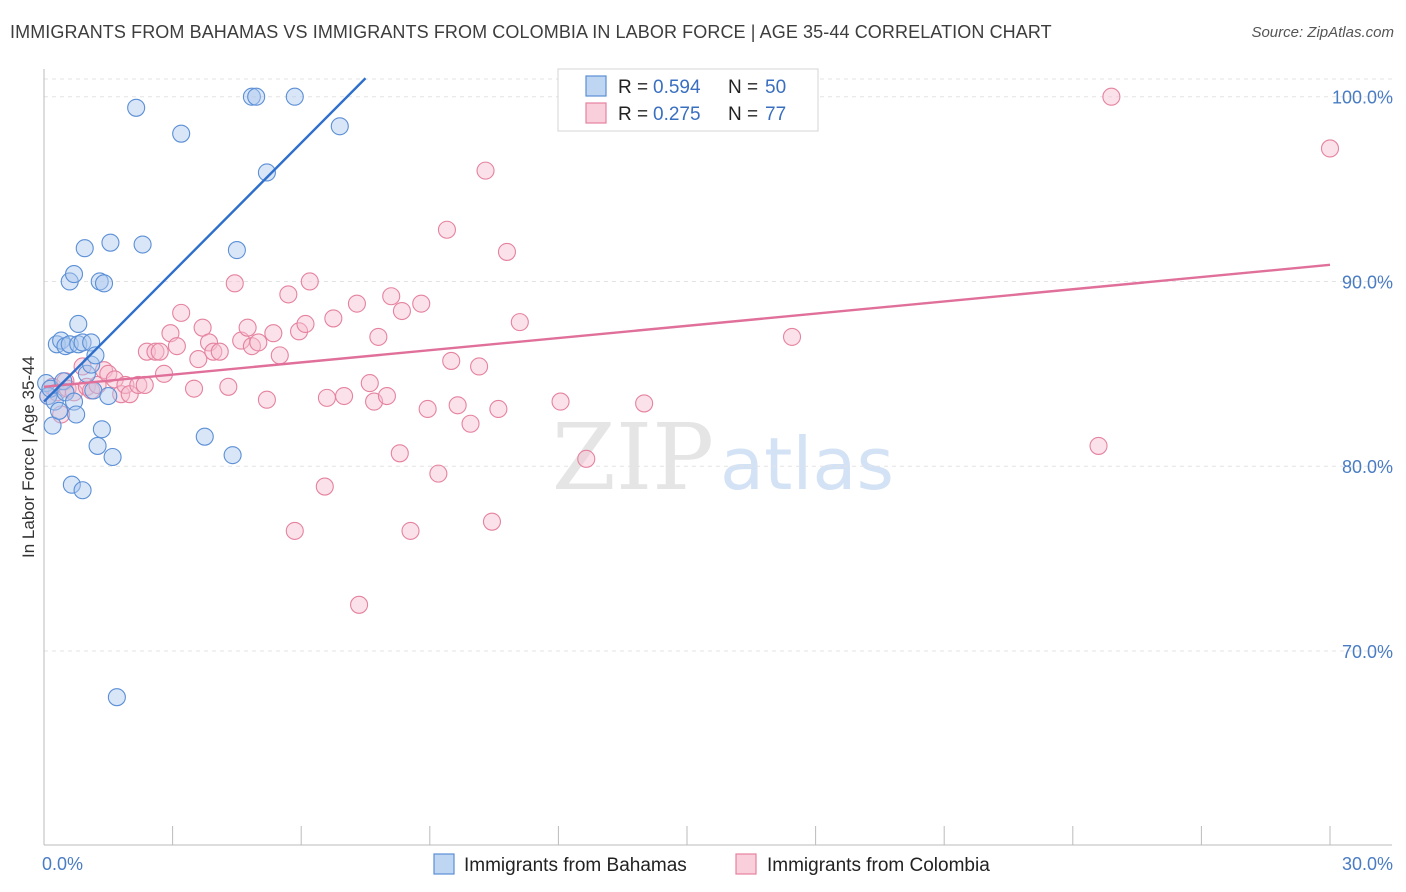 The image size is (1406, 892). I want to click on x-tick-marks, so click(687, 835).